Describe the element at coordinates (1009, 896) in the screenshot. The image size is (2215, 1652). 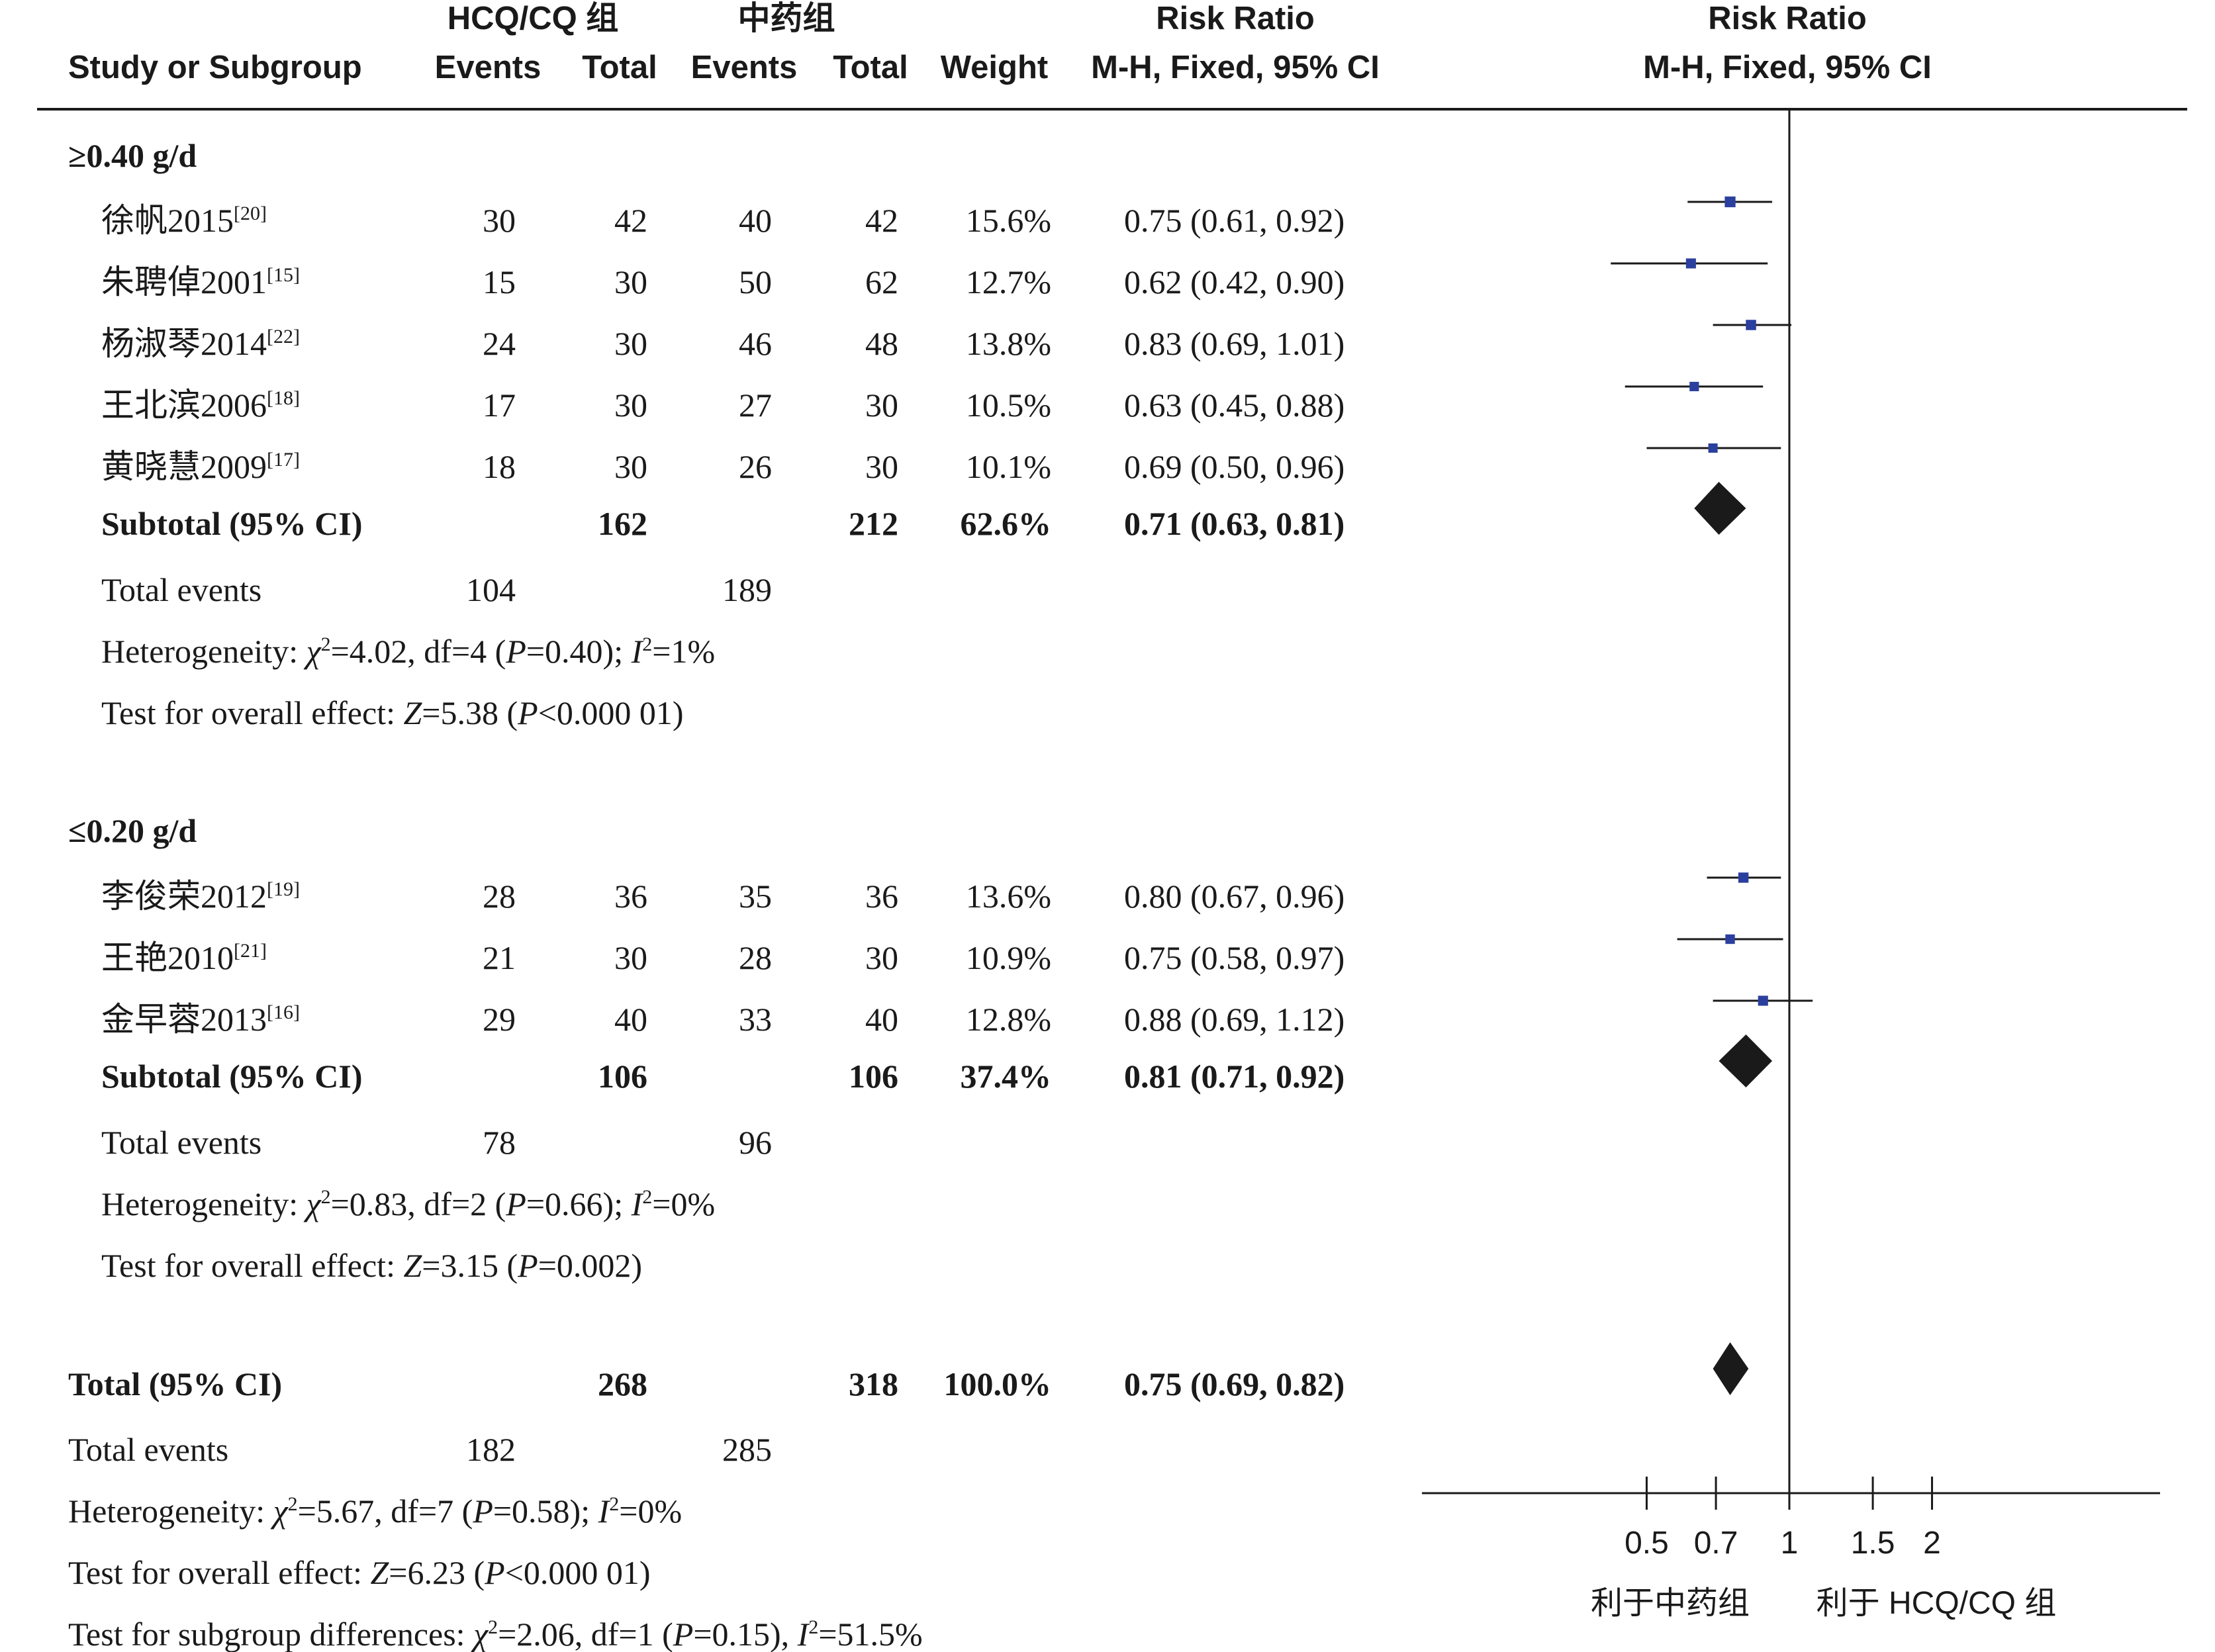
I see `weight-cell: 13.6%` at that location.